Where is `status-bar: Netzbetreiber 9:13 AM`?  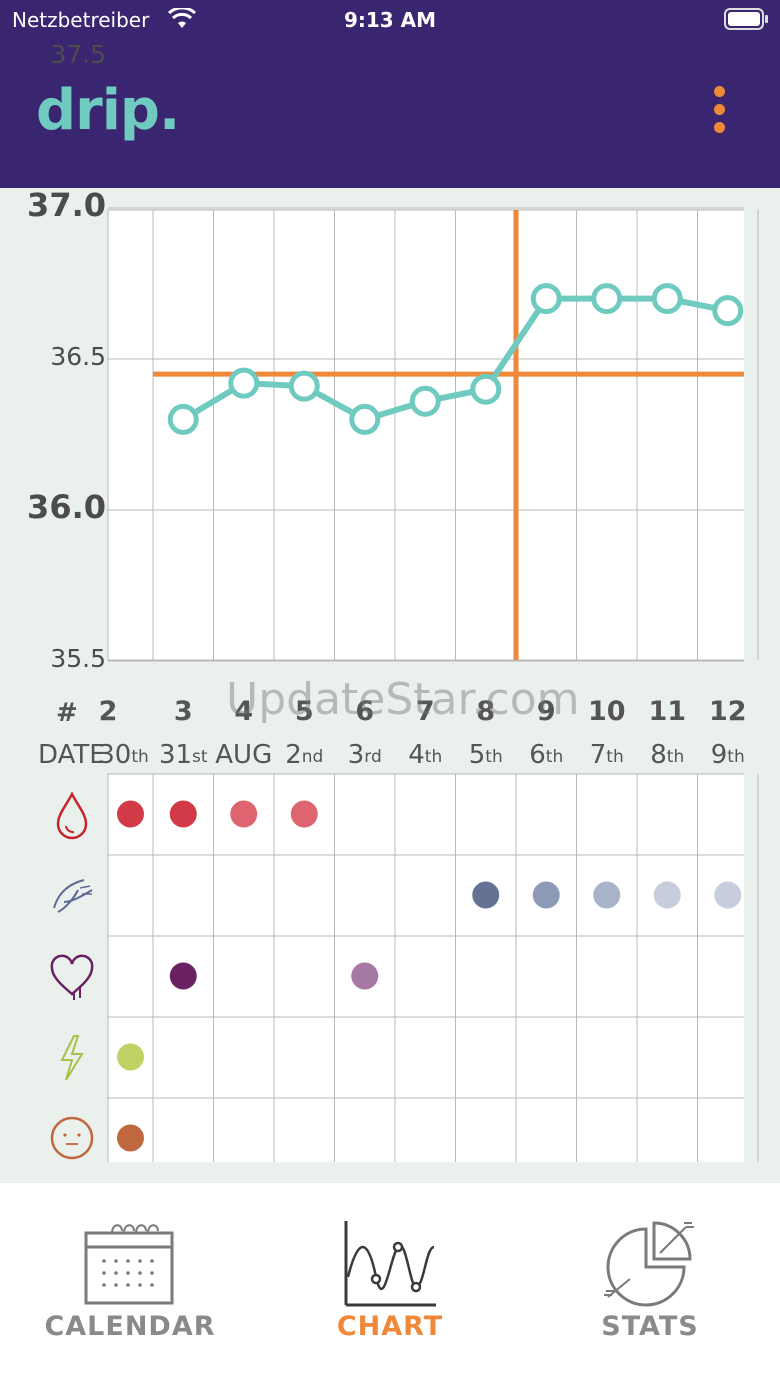 status-bar: Netzbetreiber 9:13 AM is located at coordinates (390, 20).